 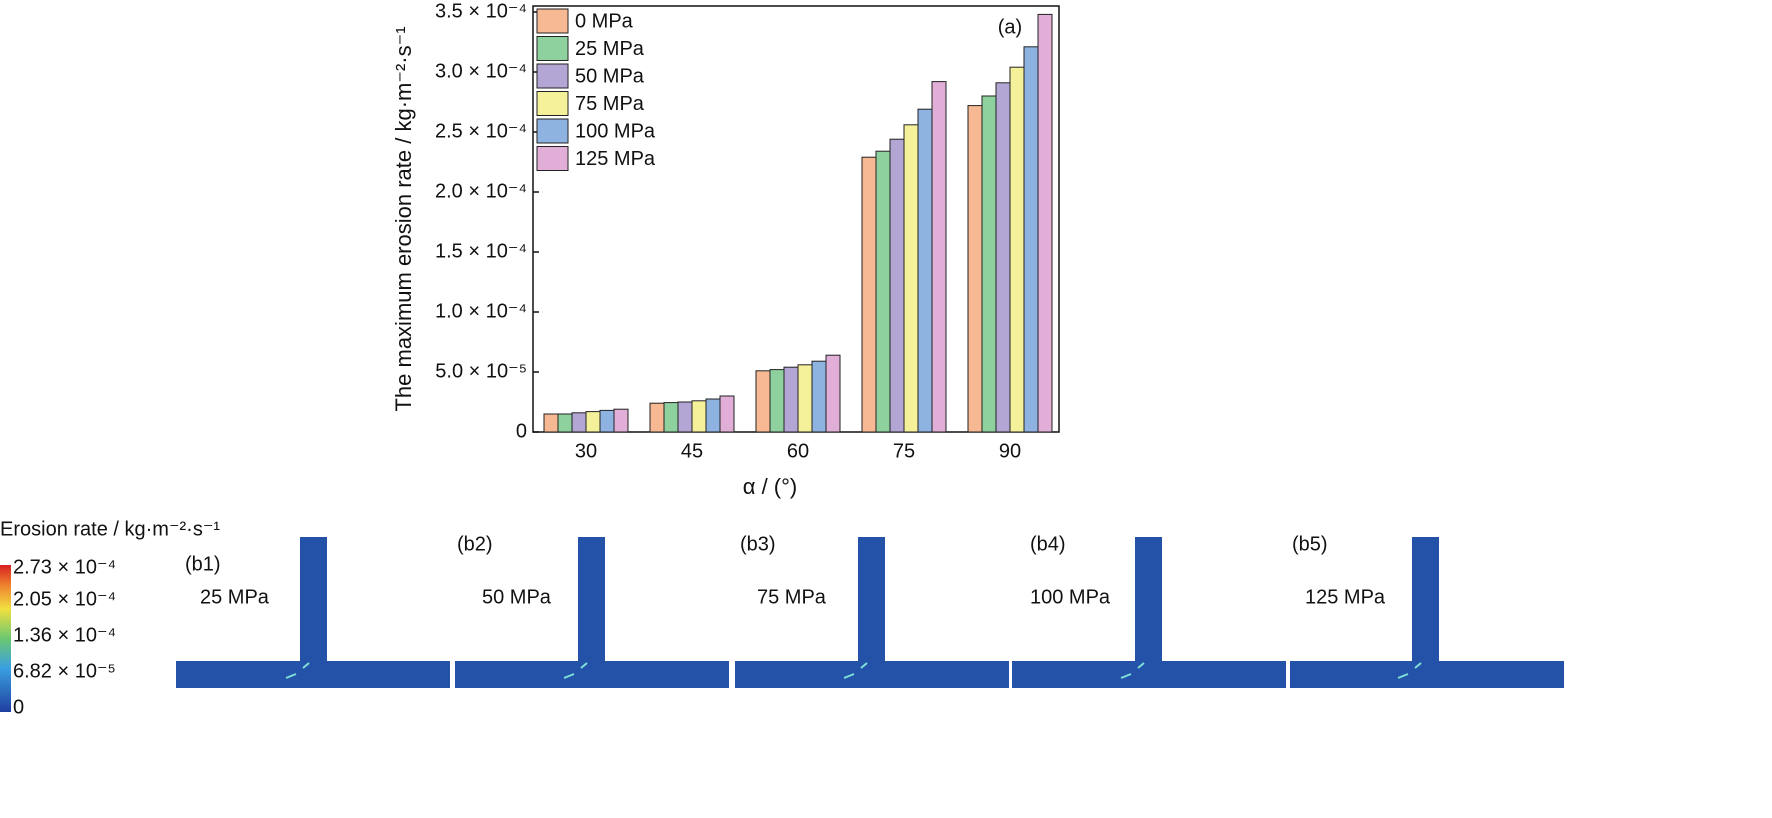 I want to click on y-tick-label: 1.0 × 10⁻⁴, so click(x=481, y=311).